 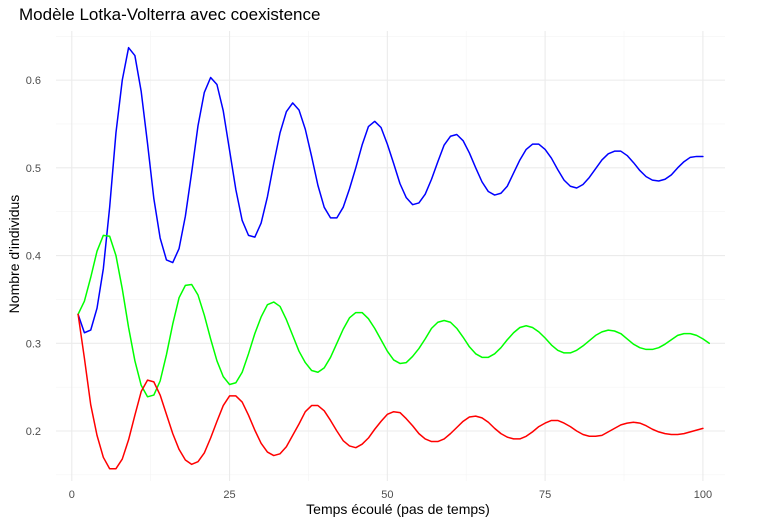 I want to click on x-tick-label: 50, so click(x=387, y=495).